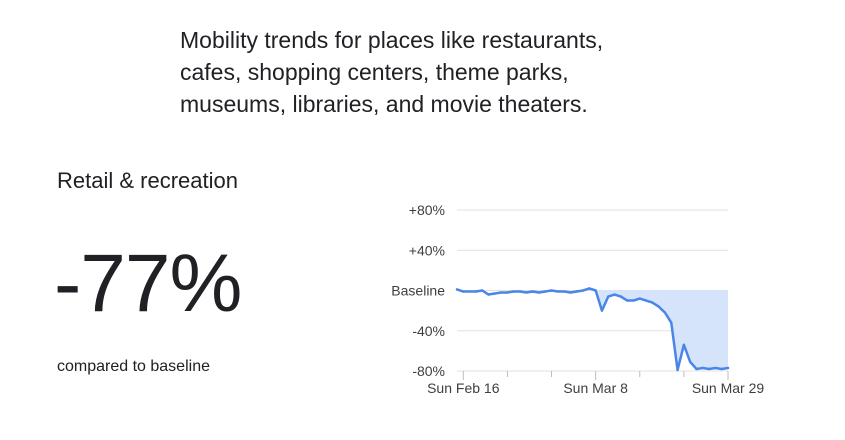 This screenshot has height=440, width=845. Describe the element at coordinates (428, 331) in the screenshot. I see `y-tick-label: -40%` at that location.